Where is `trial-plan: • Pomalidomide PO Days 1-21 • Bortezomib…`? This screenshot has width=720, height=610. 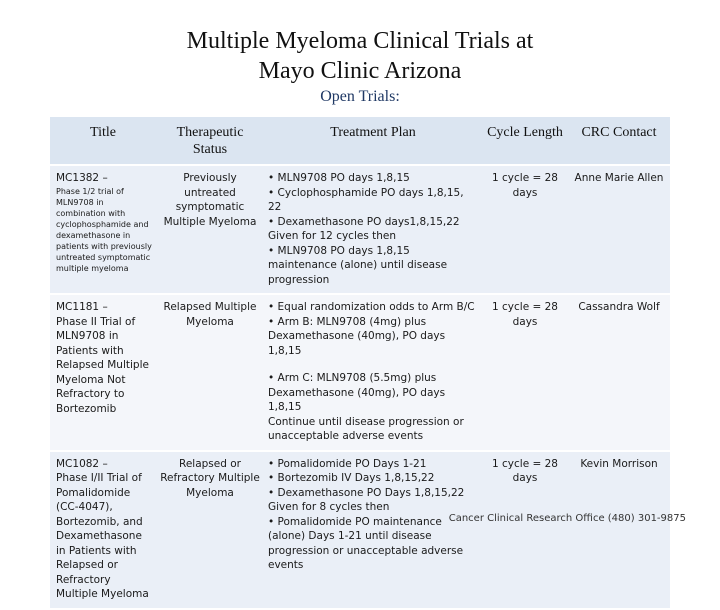 trial-plan: • Pomalidomide PO Days 1-21 • Bortezomib… is located at coordinates (373, 530).